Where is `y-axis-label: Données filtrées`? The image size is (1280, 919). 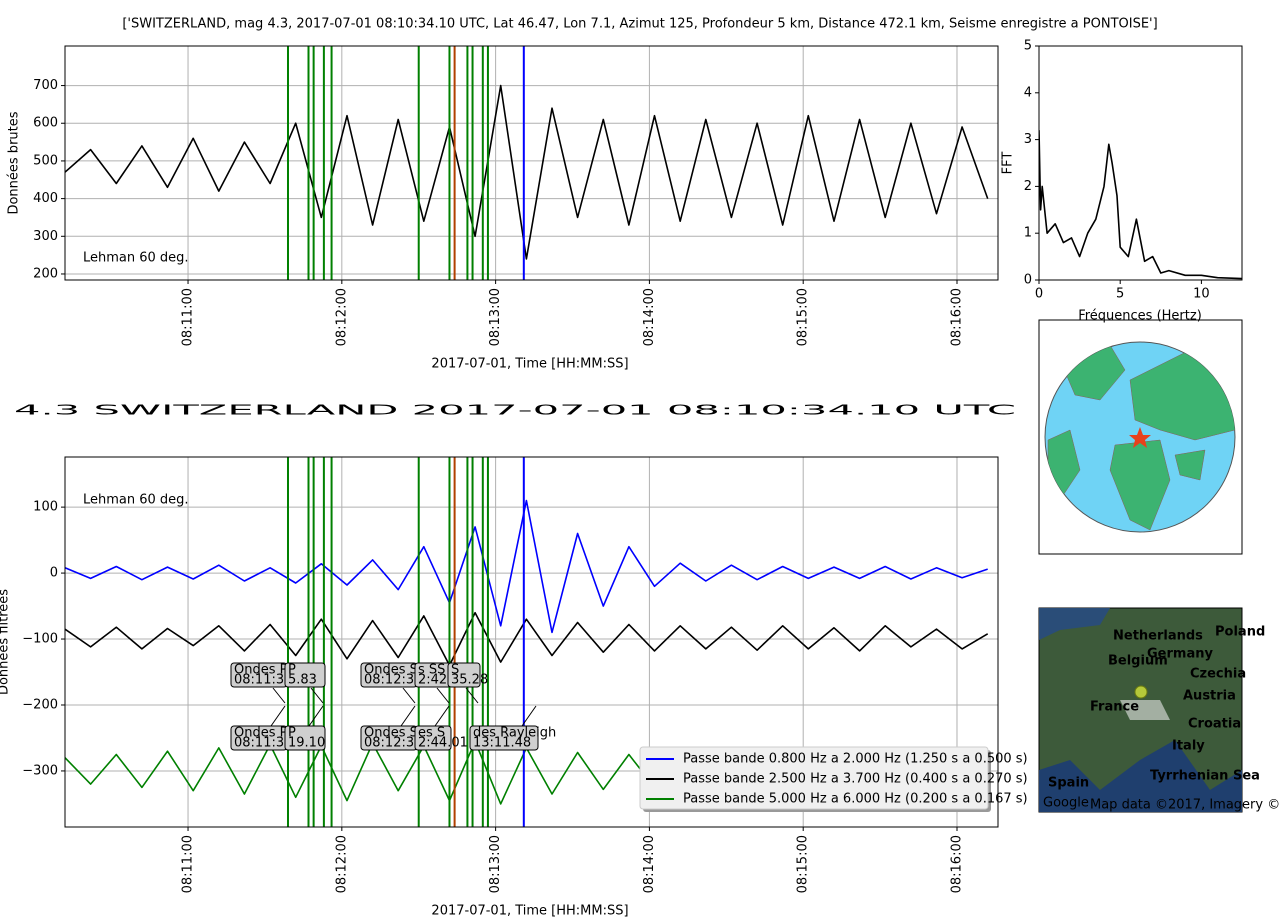
y-axis-label: Données filtrées is located at coordinates (6, 642).